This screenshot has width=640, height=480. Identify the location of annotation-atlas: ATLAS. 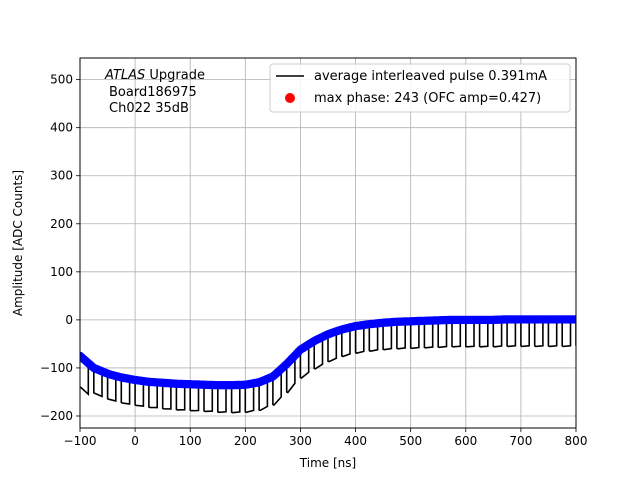
(124, 75).